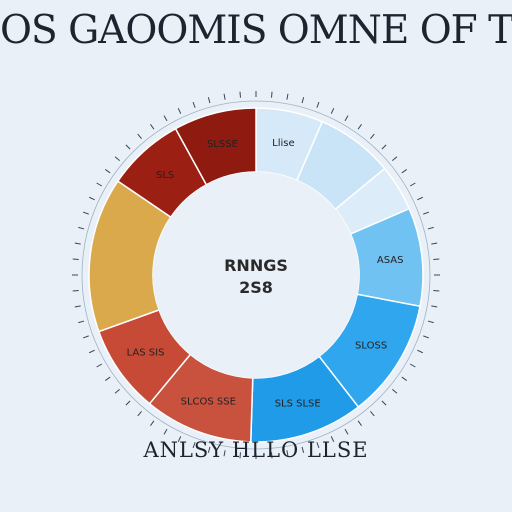  What do you see at coordinates (256, 265) in the screenshot?
I see `center-label-line1: RNNGS` at bounding box center [256, 265].